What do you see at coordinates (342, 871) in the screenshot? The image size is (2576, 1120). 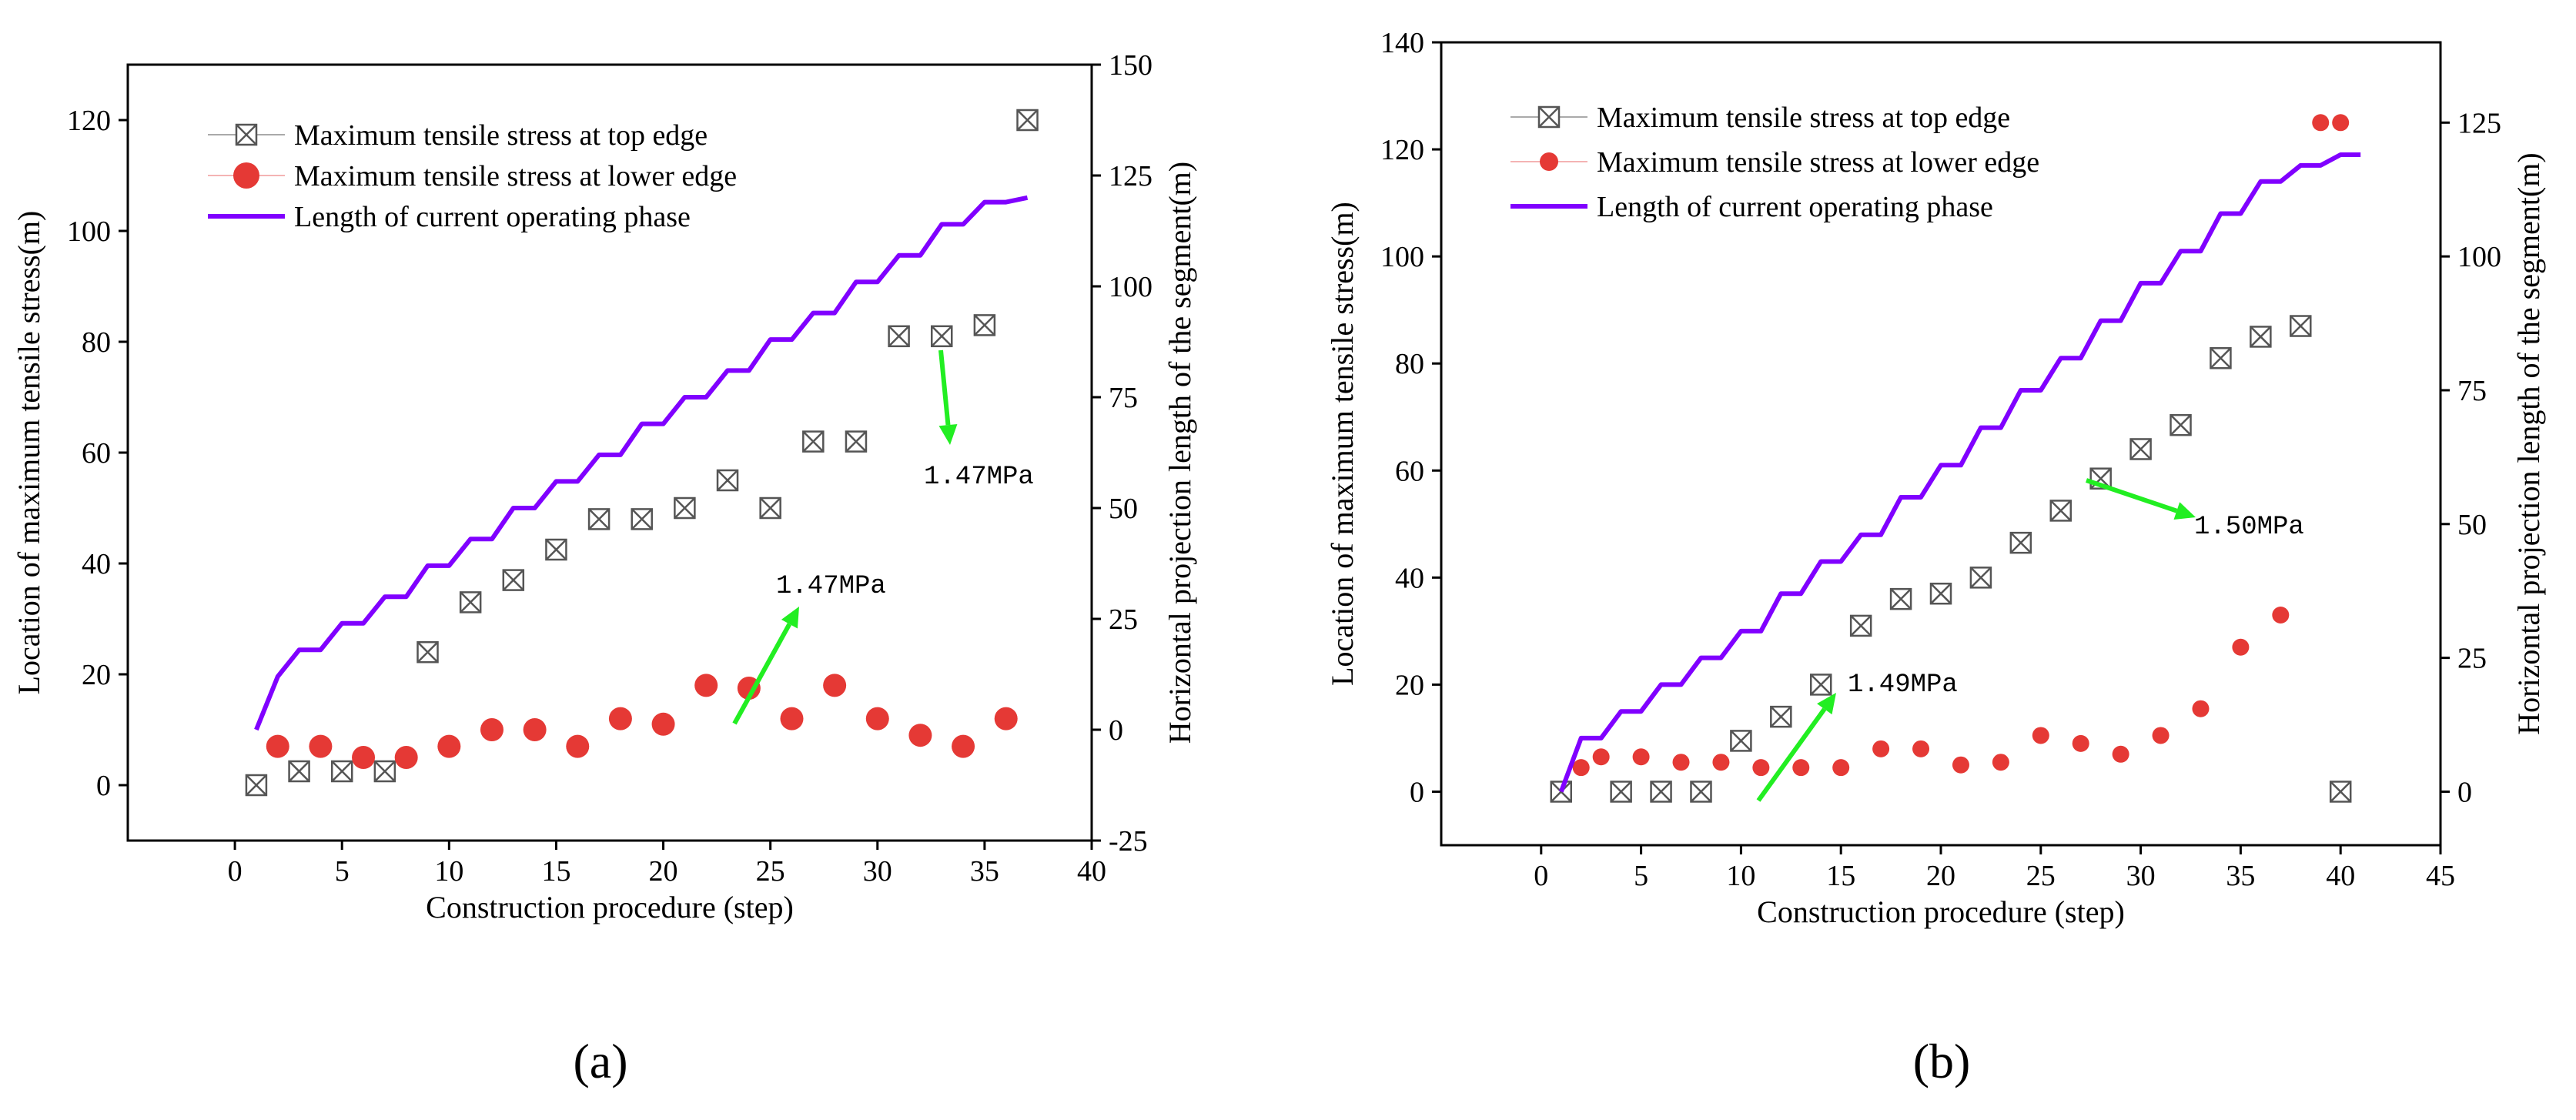 I see `x-tick-label: 5` at bounding box center [342, 871].